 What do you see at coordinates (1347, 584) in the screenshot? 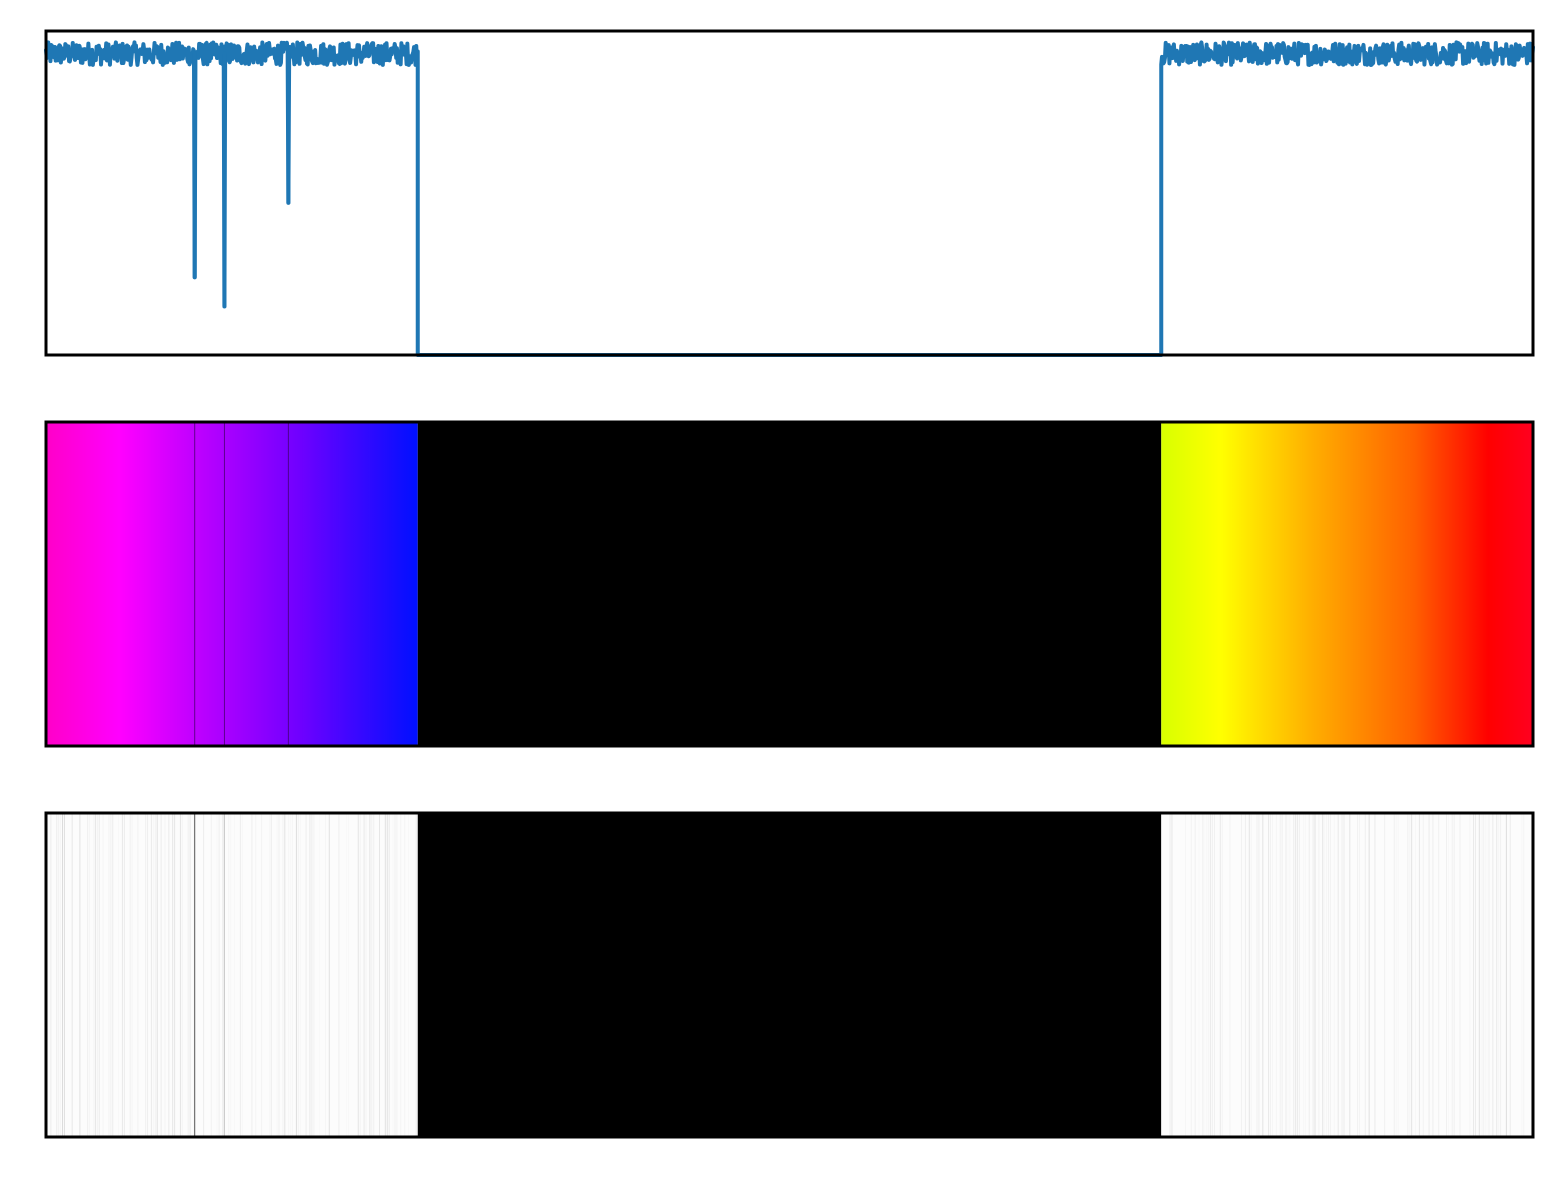
I see `hue-strip-right-segment` at bounding box center [1347, 584].